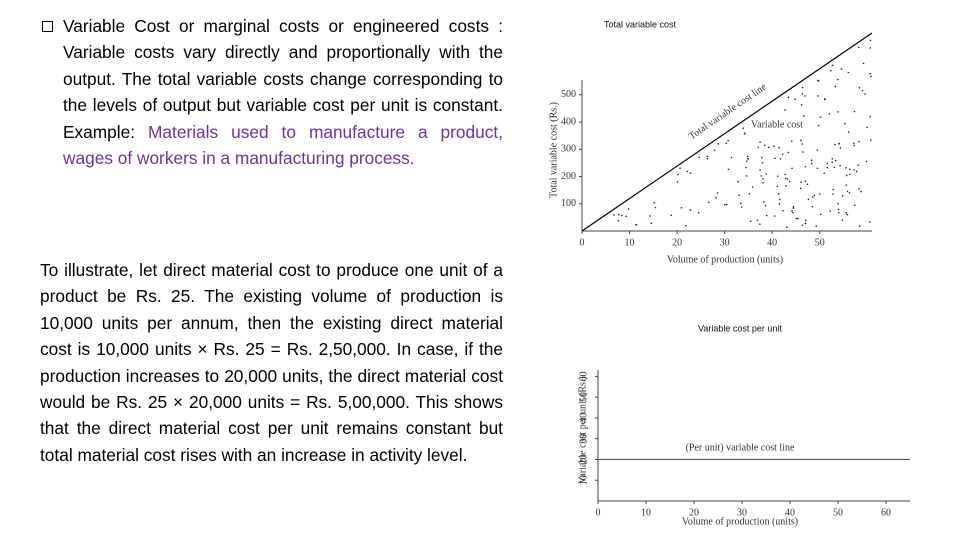 The height and width of the screenshot is (540, 960). What do you see at coordinates (886, 512) in the screenshot?
I see `x-tick-label: 60` at bounding box center [886, 512].